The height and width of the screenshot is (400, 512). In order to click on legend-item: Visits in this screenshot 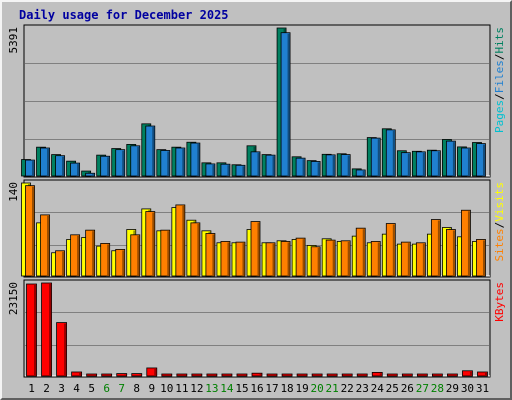, I will do `click(499, 202)`.